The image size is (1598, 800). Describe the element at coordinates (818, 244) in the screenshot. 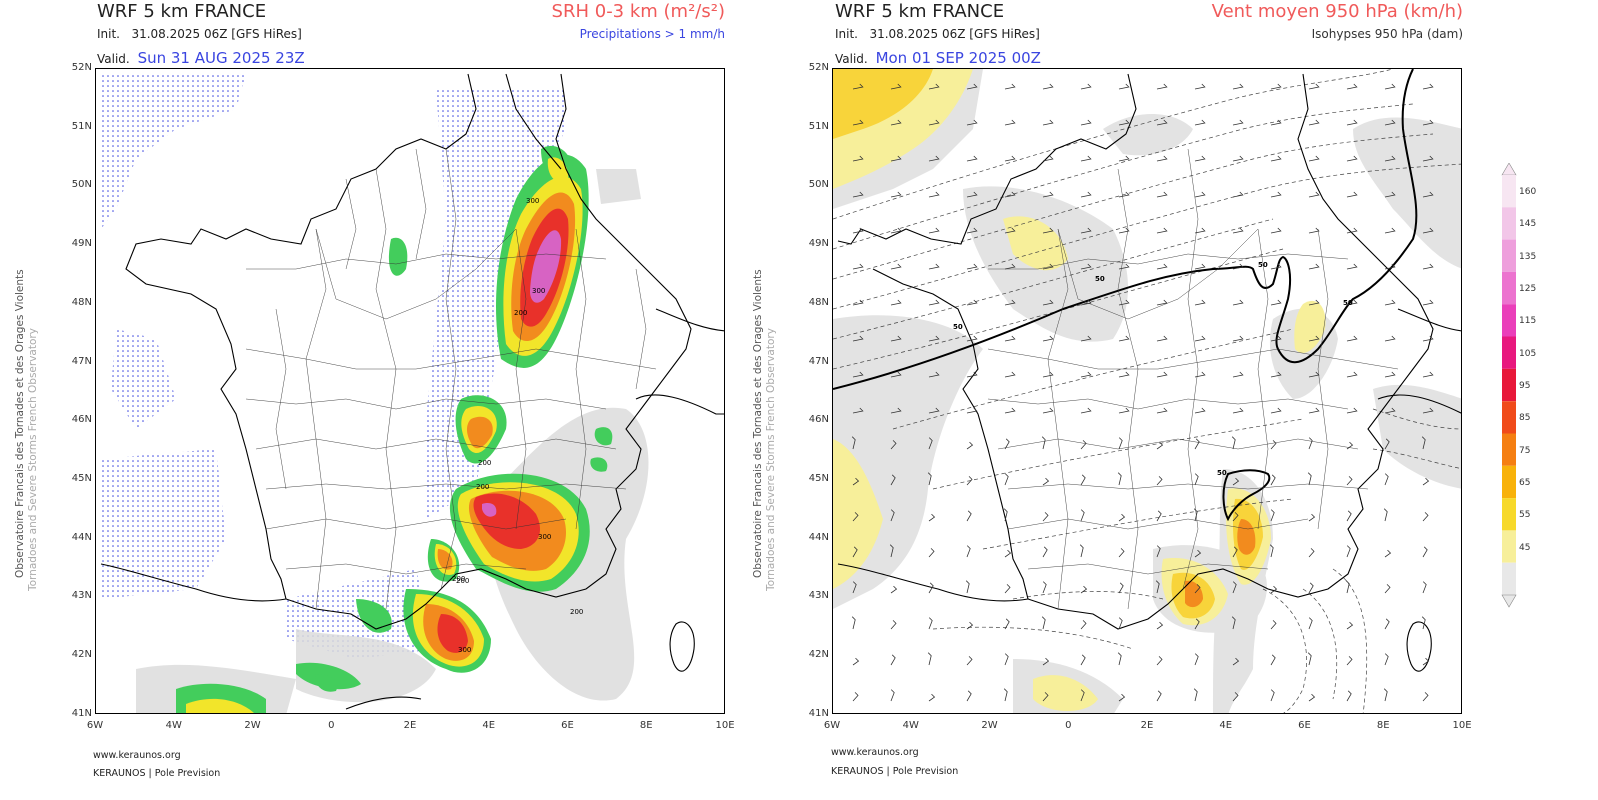

I see `latitude-tick-label: 49N` at that location.